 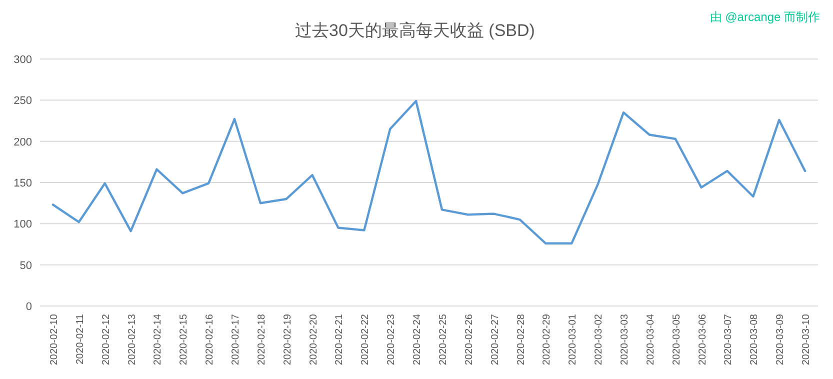 What do you see at coordinates (650, 340) in the screenshot?
I see `x-tick-label: 2020-03-04` at bounding box center [650, 340].